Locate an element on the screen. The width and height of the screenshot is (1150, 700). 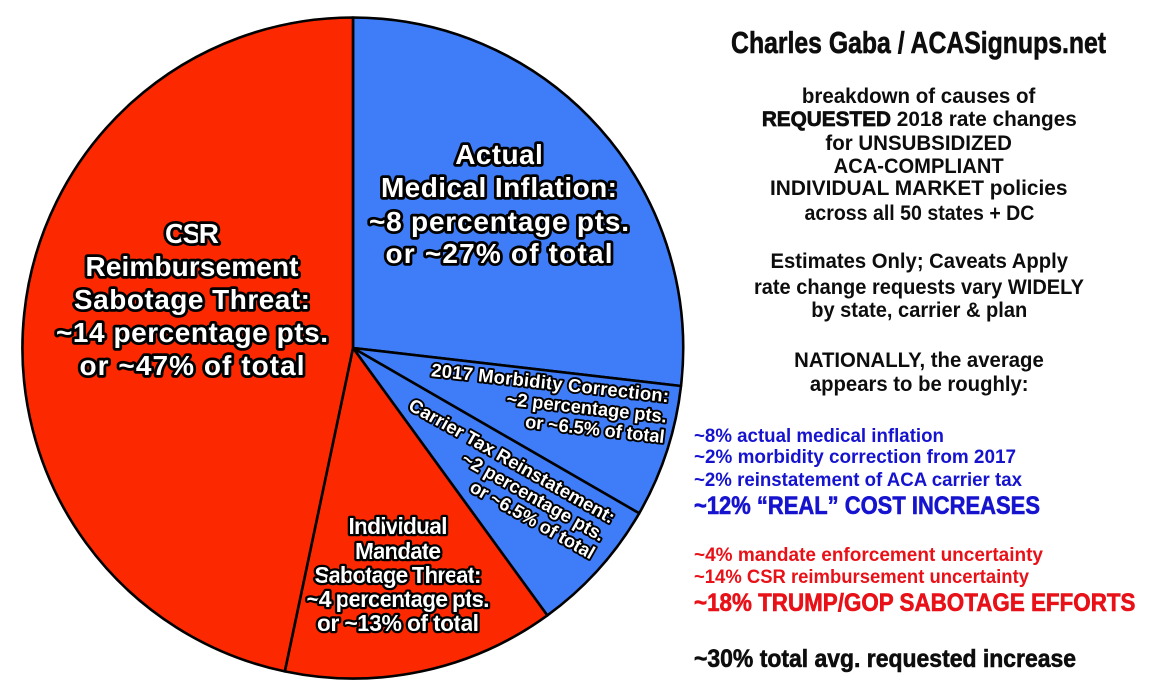
svg-text: or ~47% of total is located at coordinates (192, 365).